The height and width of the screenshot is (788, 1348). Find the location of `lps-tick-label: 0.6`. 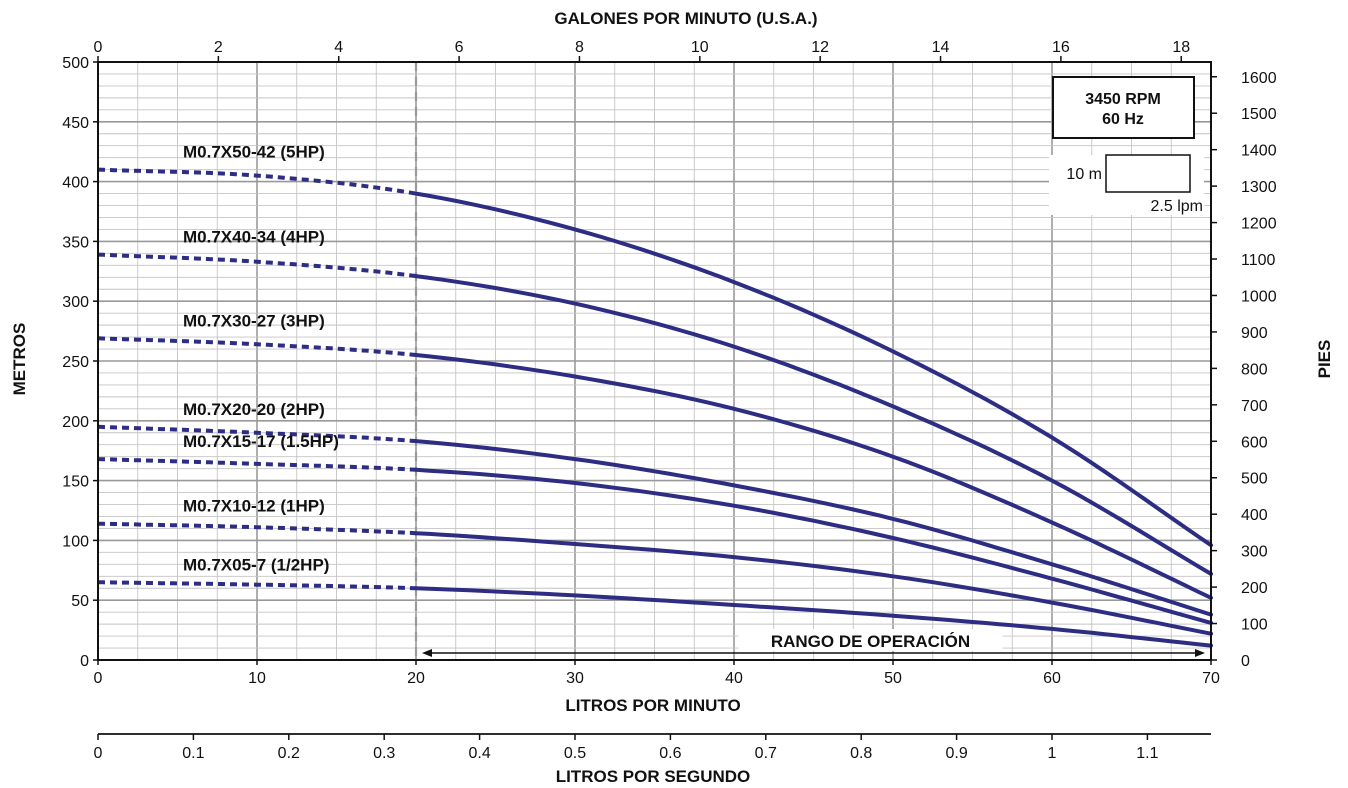

lps-tick-label: 0.6 is located at coordinates (670, 753).